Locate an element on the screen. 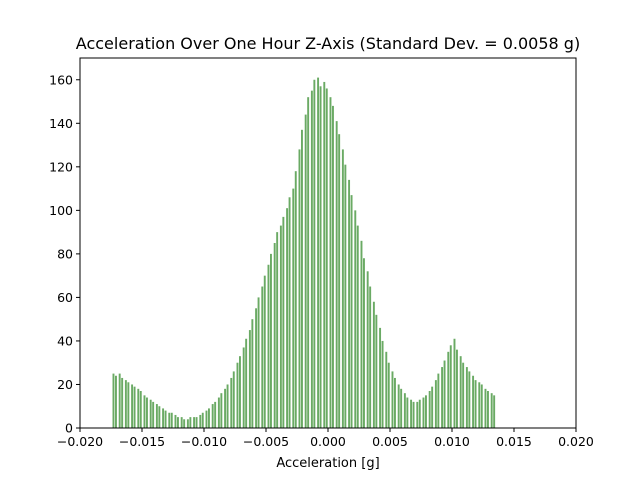 This screenshot has height=480, width=640. x-tick-label: 0.000 is located at coordinates (328, 441).